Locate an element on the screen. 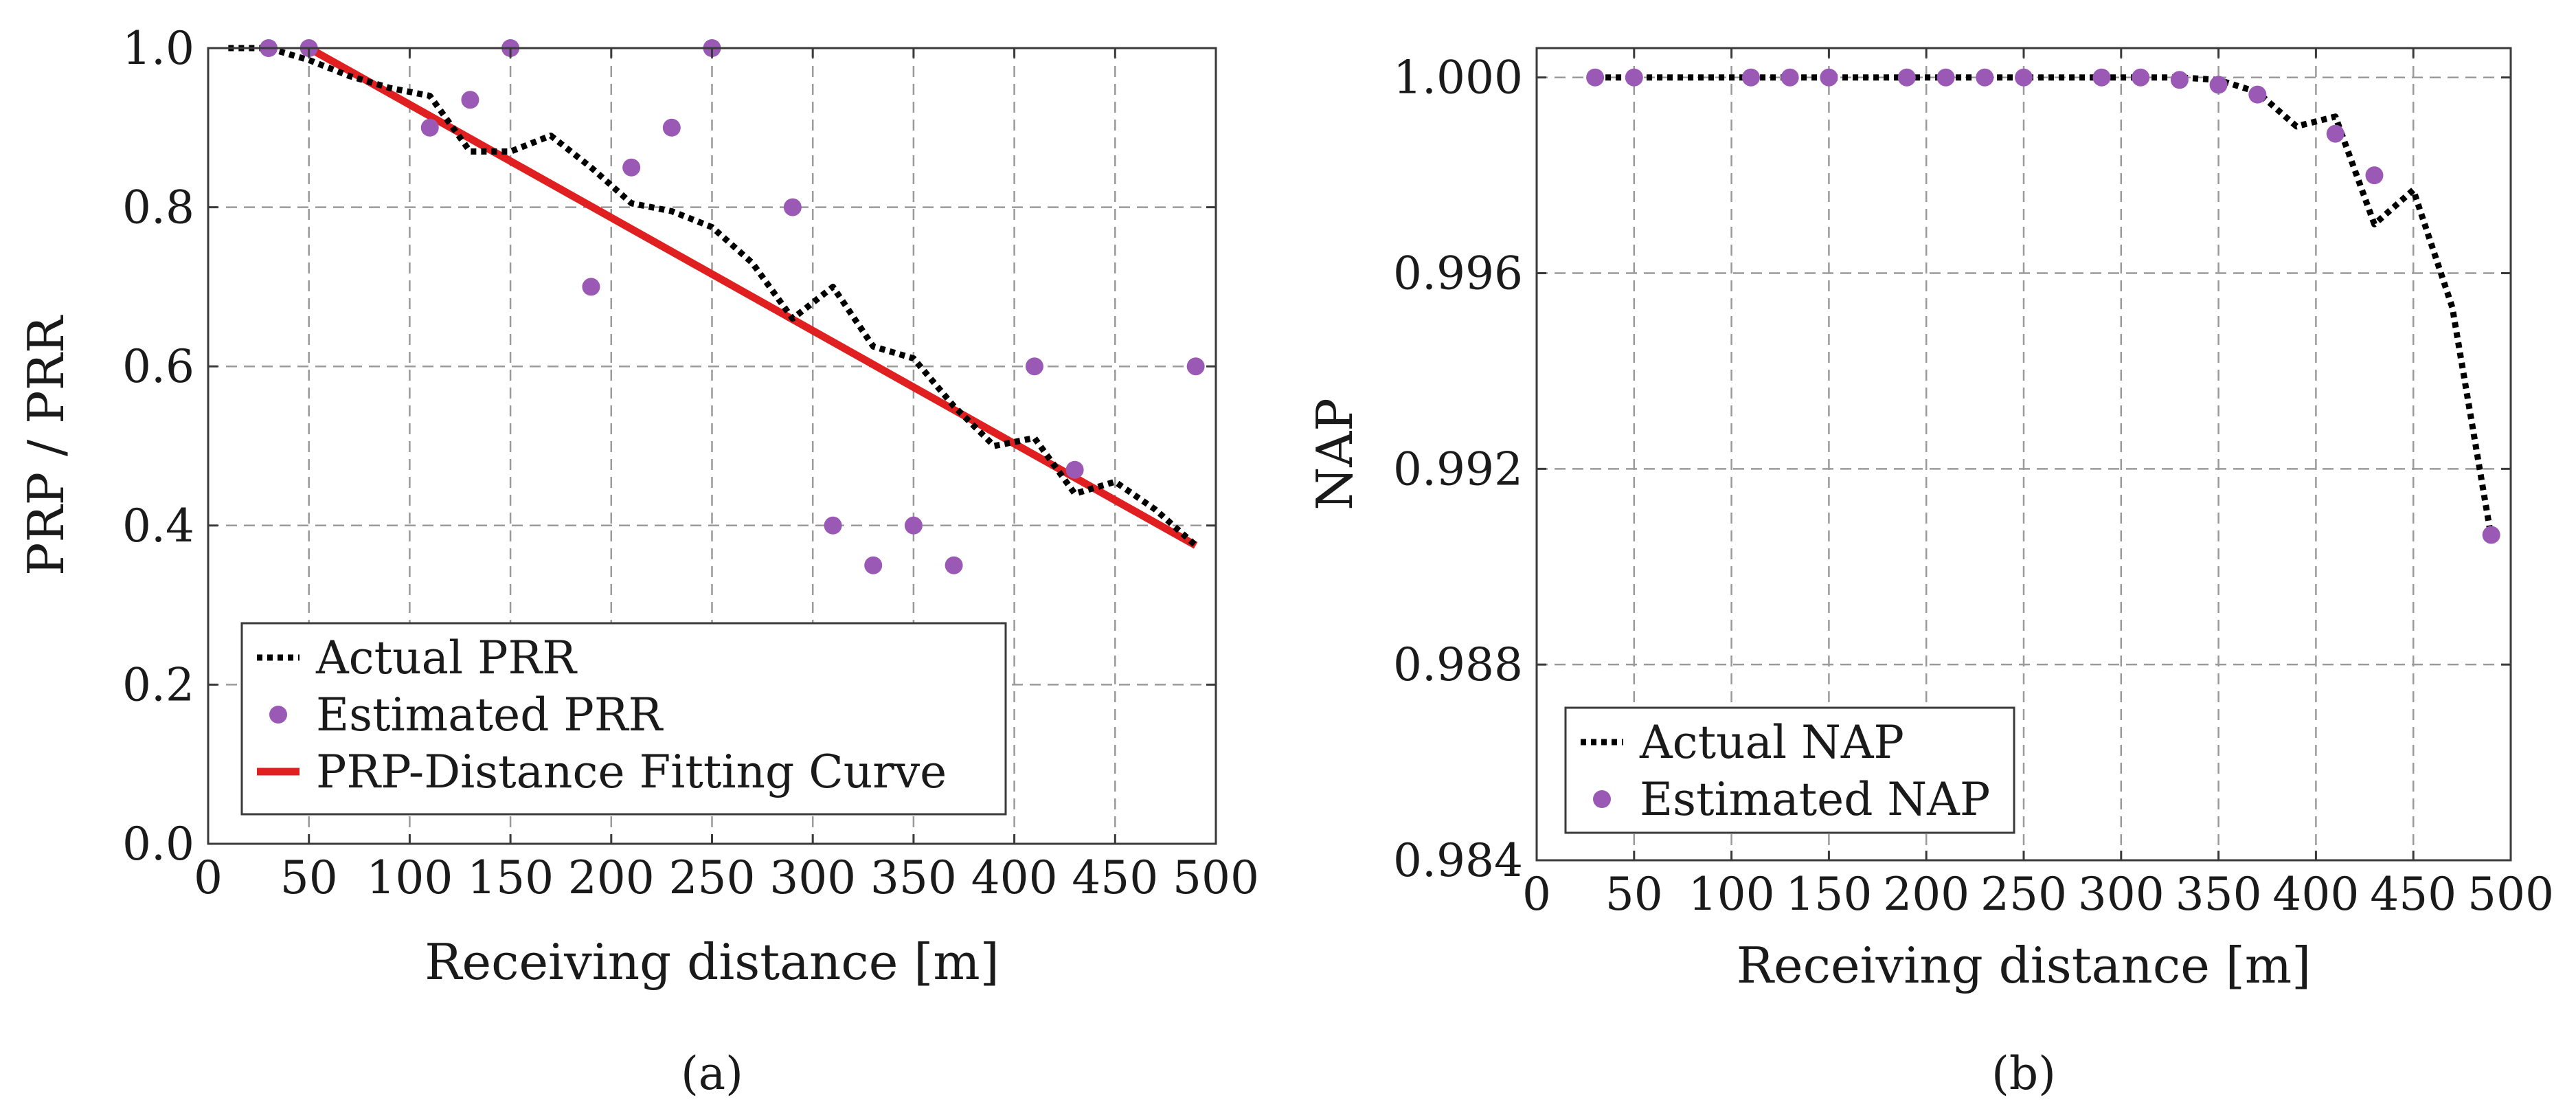 This screenshot has width=2576, height=1120. legend-label: Estimated PRR is located at coordinates (490, 714).